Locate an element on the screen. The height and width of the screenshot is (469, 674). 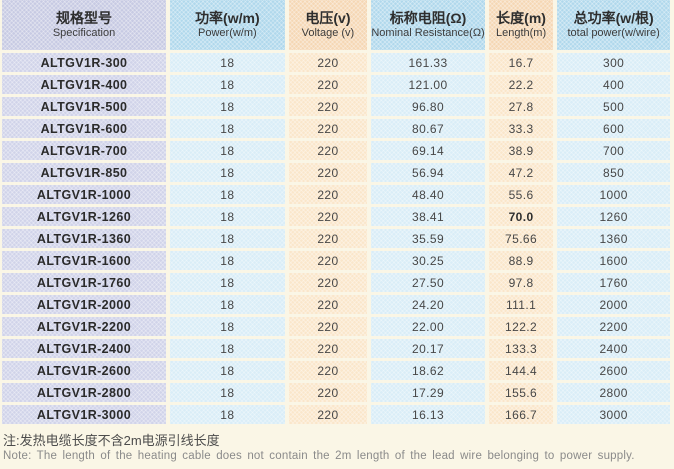
total-power-cell: 2400 is located at coordinates (613, 348).